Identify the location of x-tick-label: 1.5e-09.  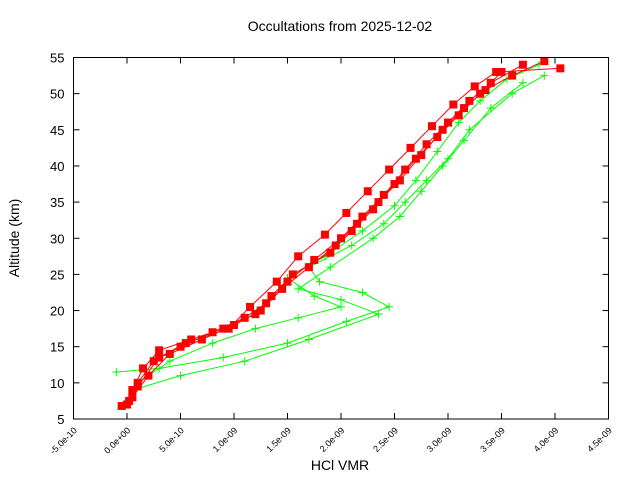
(278, 439).